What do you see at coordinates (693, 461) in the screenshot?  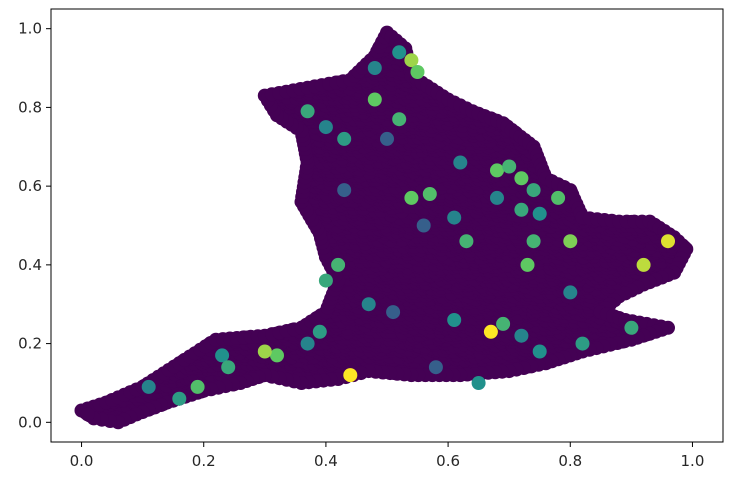 I see `x-tick-label: 1.0` at bounding box center [693, 461].